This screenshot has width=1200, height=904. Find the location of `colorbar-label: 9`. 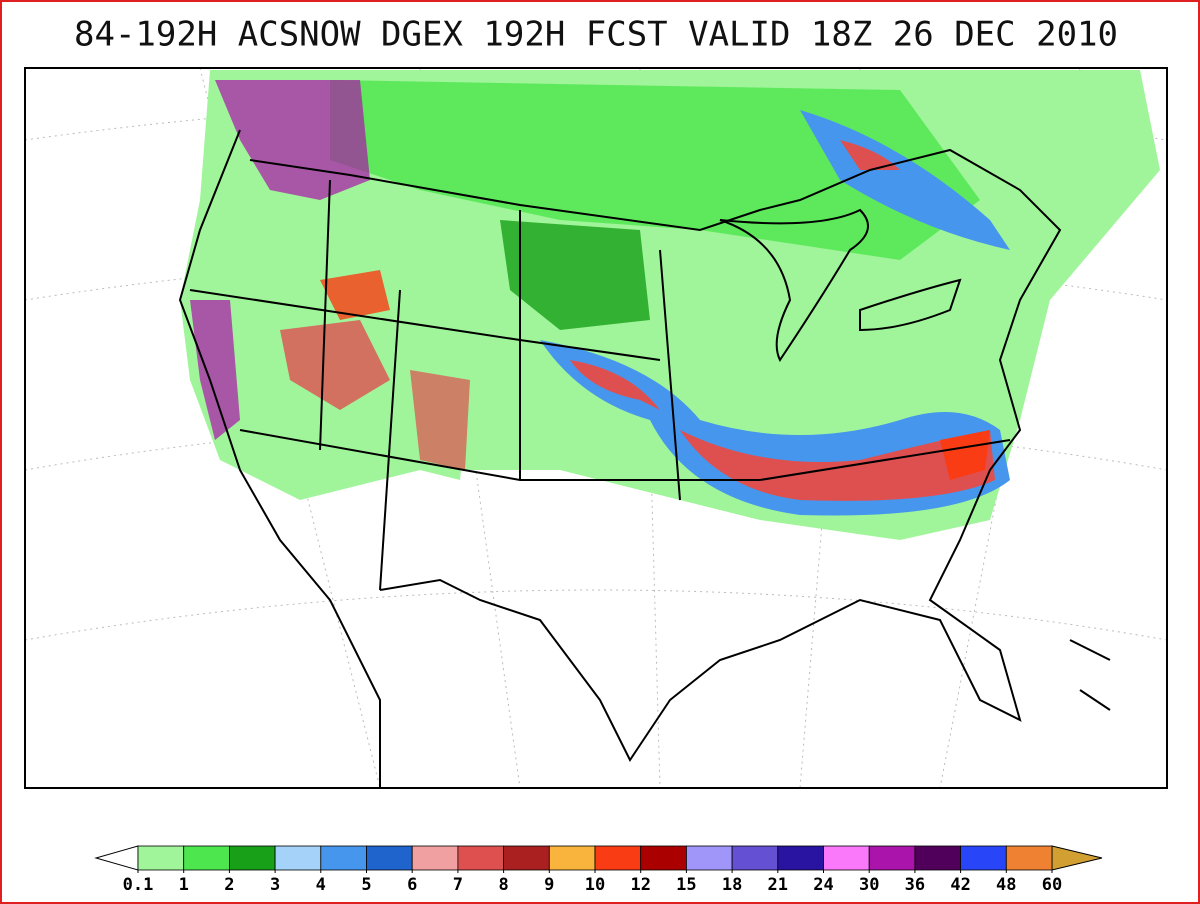

colorbar-label: 9 is located at coordinates (549, 885).